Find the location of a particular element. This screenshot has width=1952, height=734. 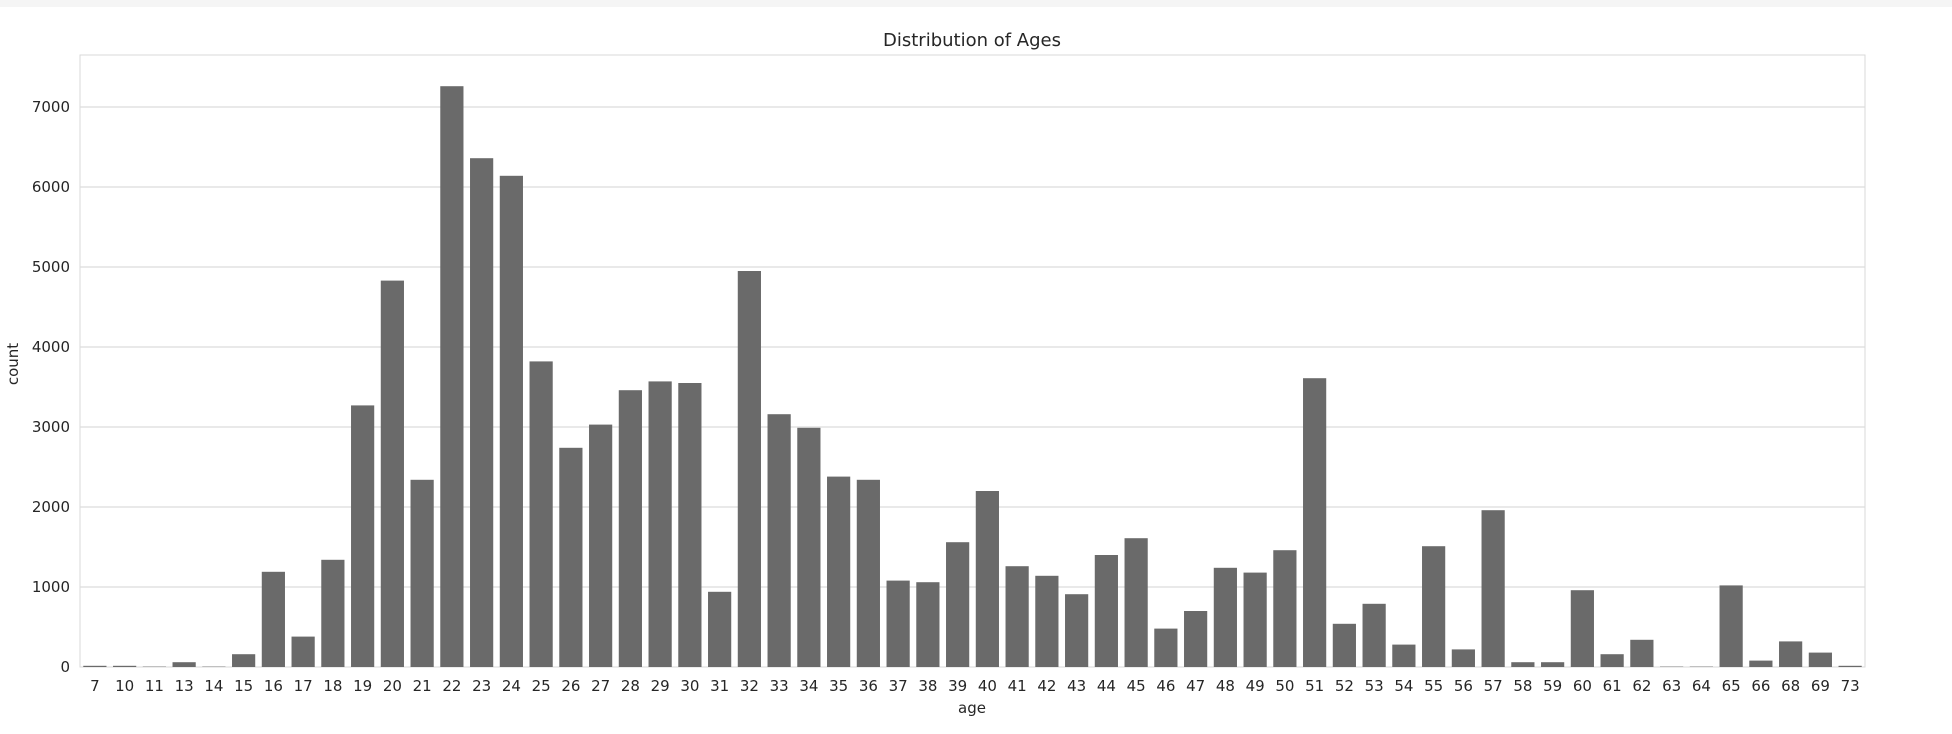

x-tick-label: 10 is located at coordinates (124, 686).